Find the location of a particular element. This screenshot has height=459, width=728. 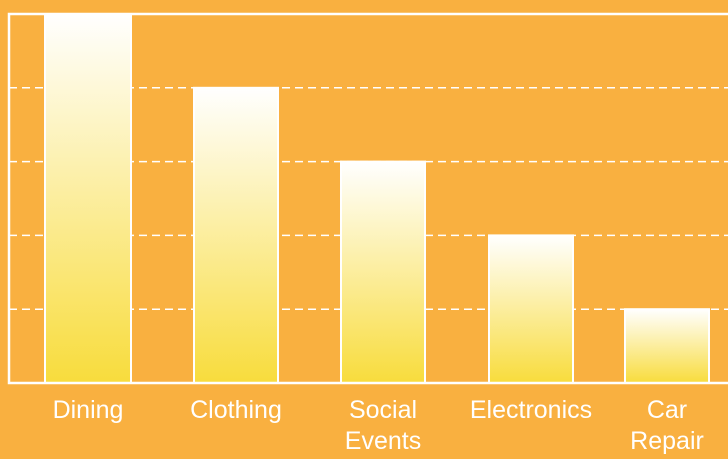

bar-clothing is located at coordinates (236, 235).